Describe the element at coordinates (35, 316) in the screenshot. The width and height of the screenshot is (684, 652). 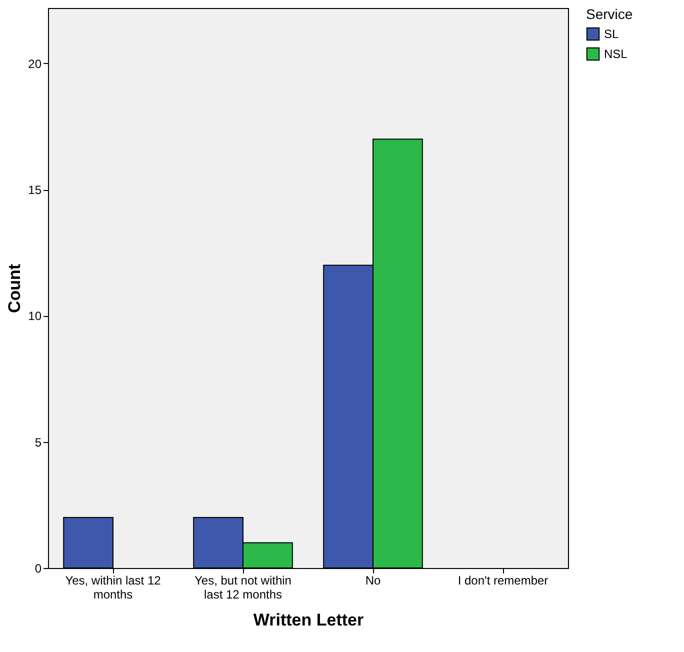
I see `y-tick-label: 10` at that location.